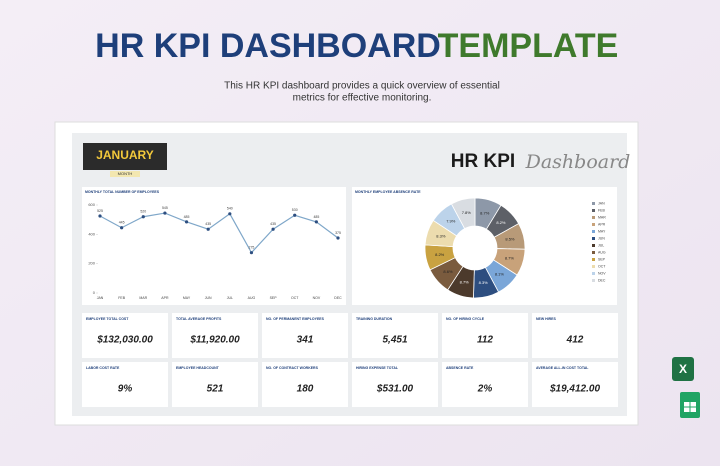 This screenshot has height=466, width=720. Describe the element at coordinates (465, 319) in the screenshot. I see `kpi-label: NO. OF HIRING CYCLE` at that location.